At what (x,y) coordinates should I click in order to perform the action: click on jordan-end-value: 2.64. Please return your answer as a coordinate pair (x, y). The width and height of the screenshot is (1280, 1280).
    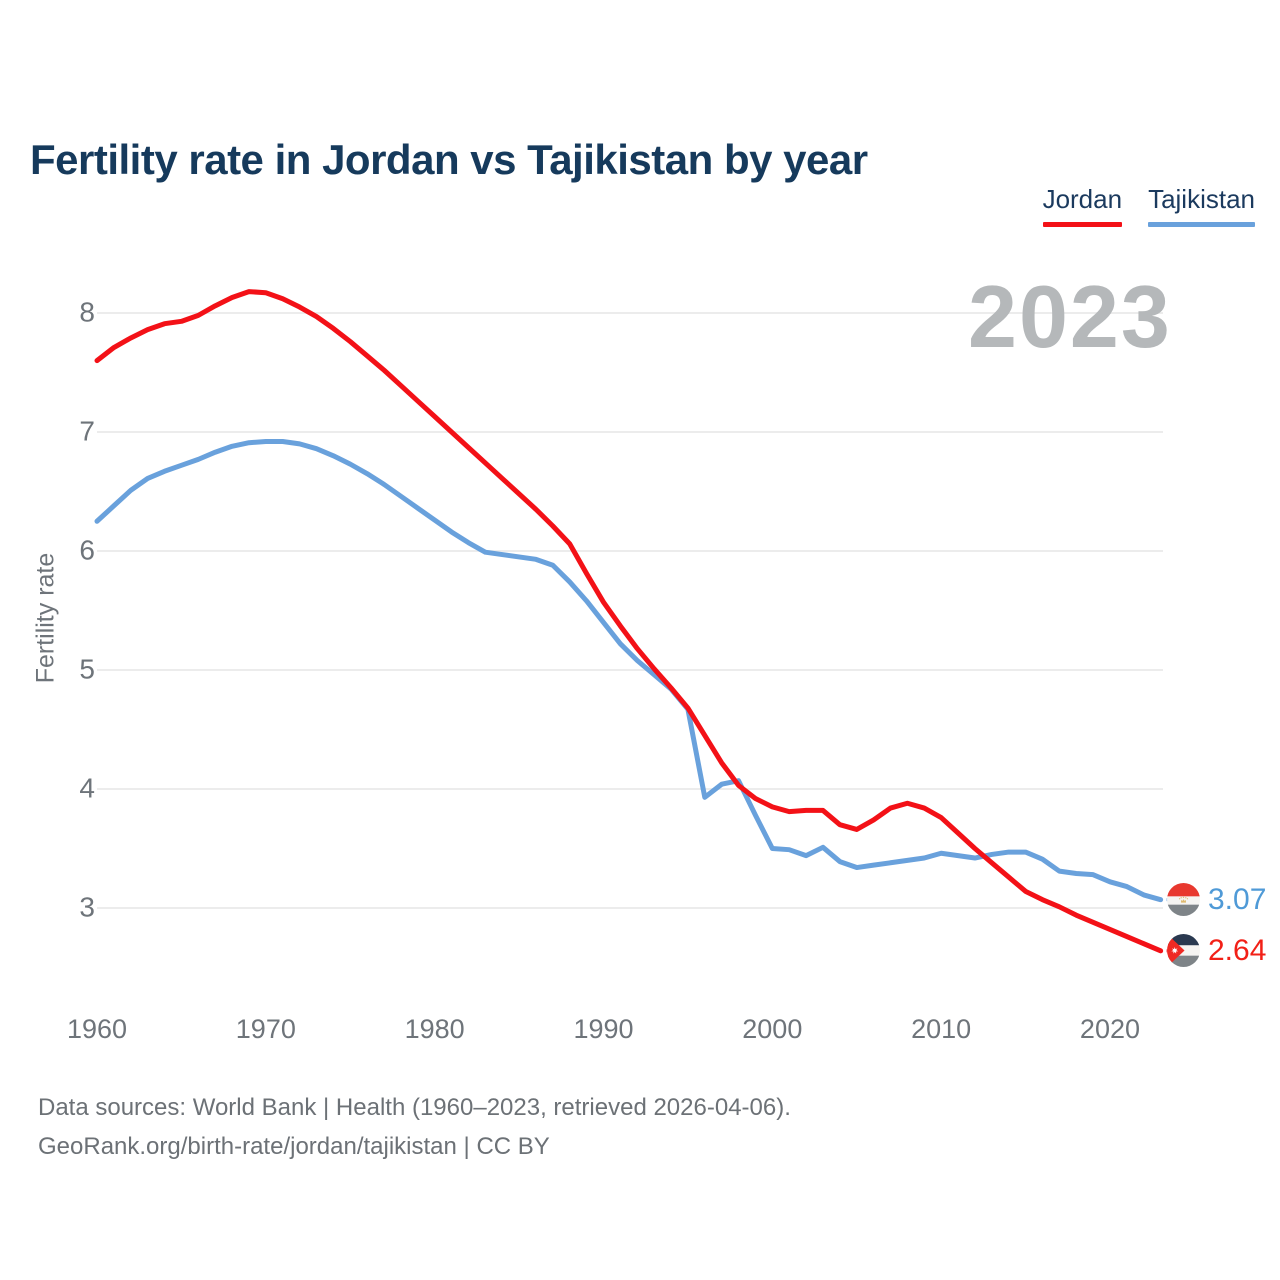
    Looking at the image, I should click on (1237, 950).